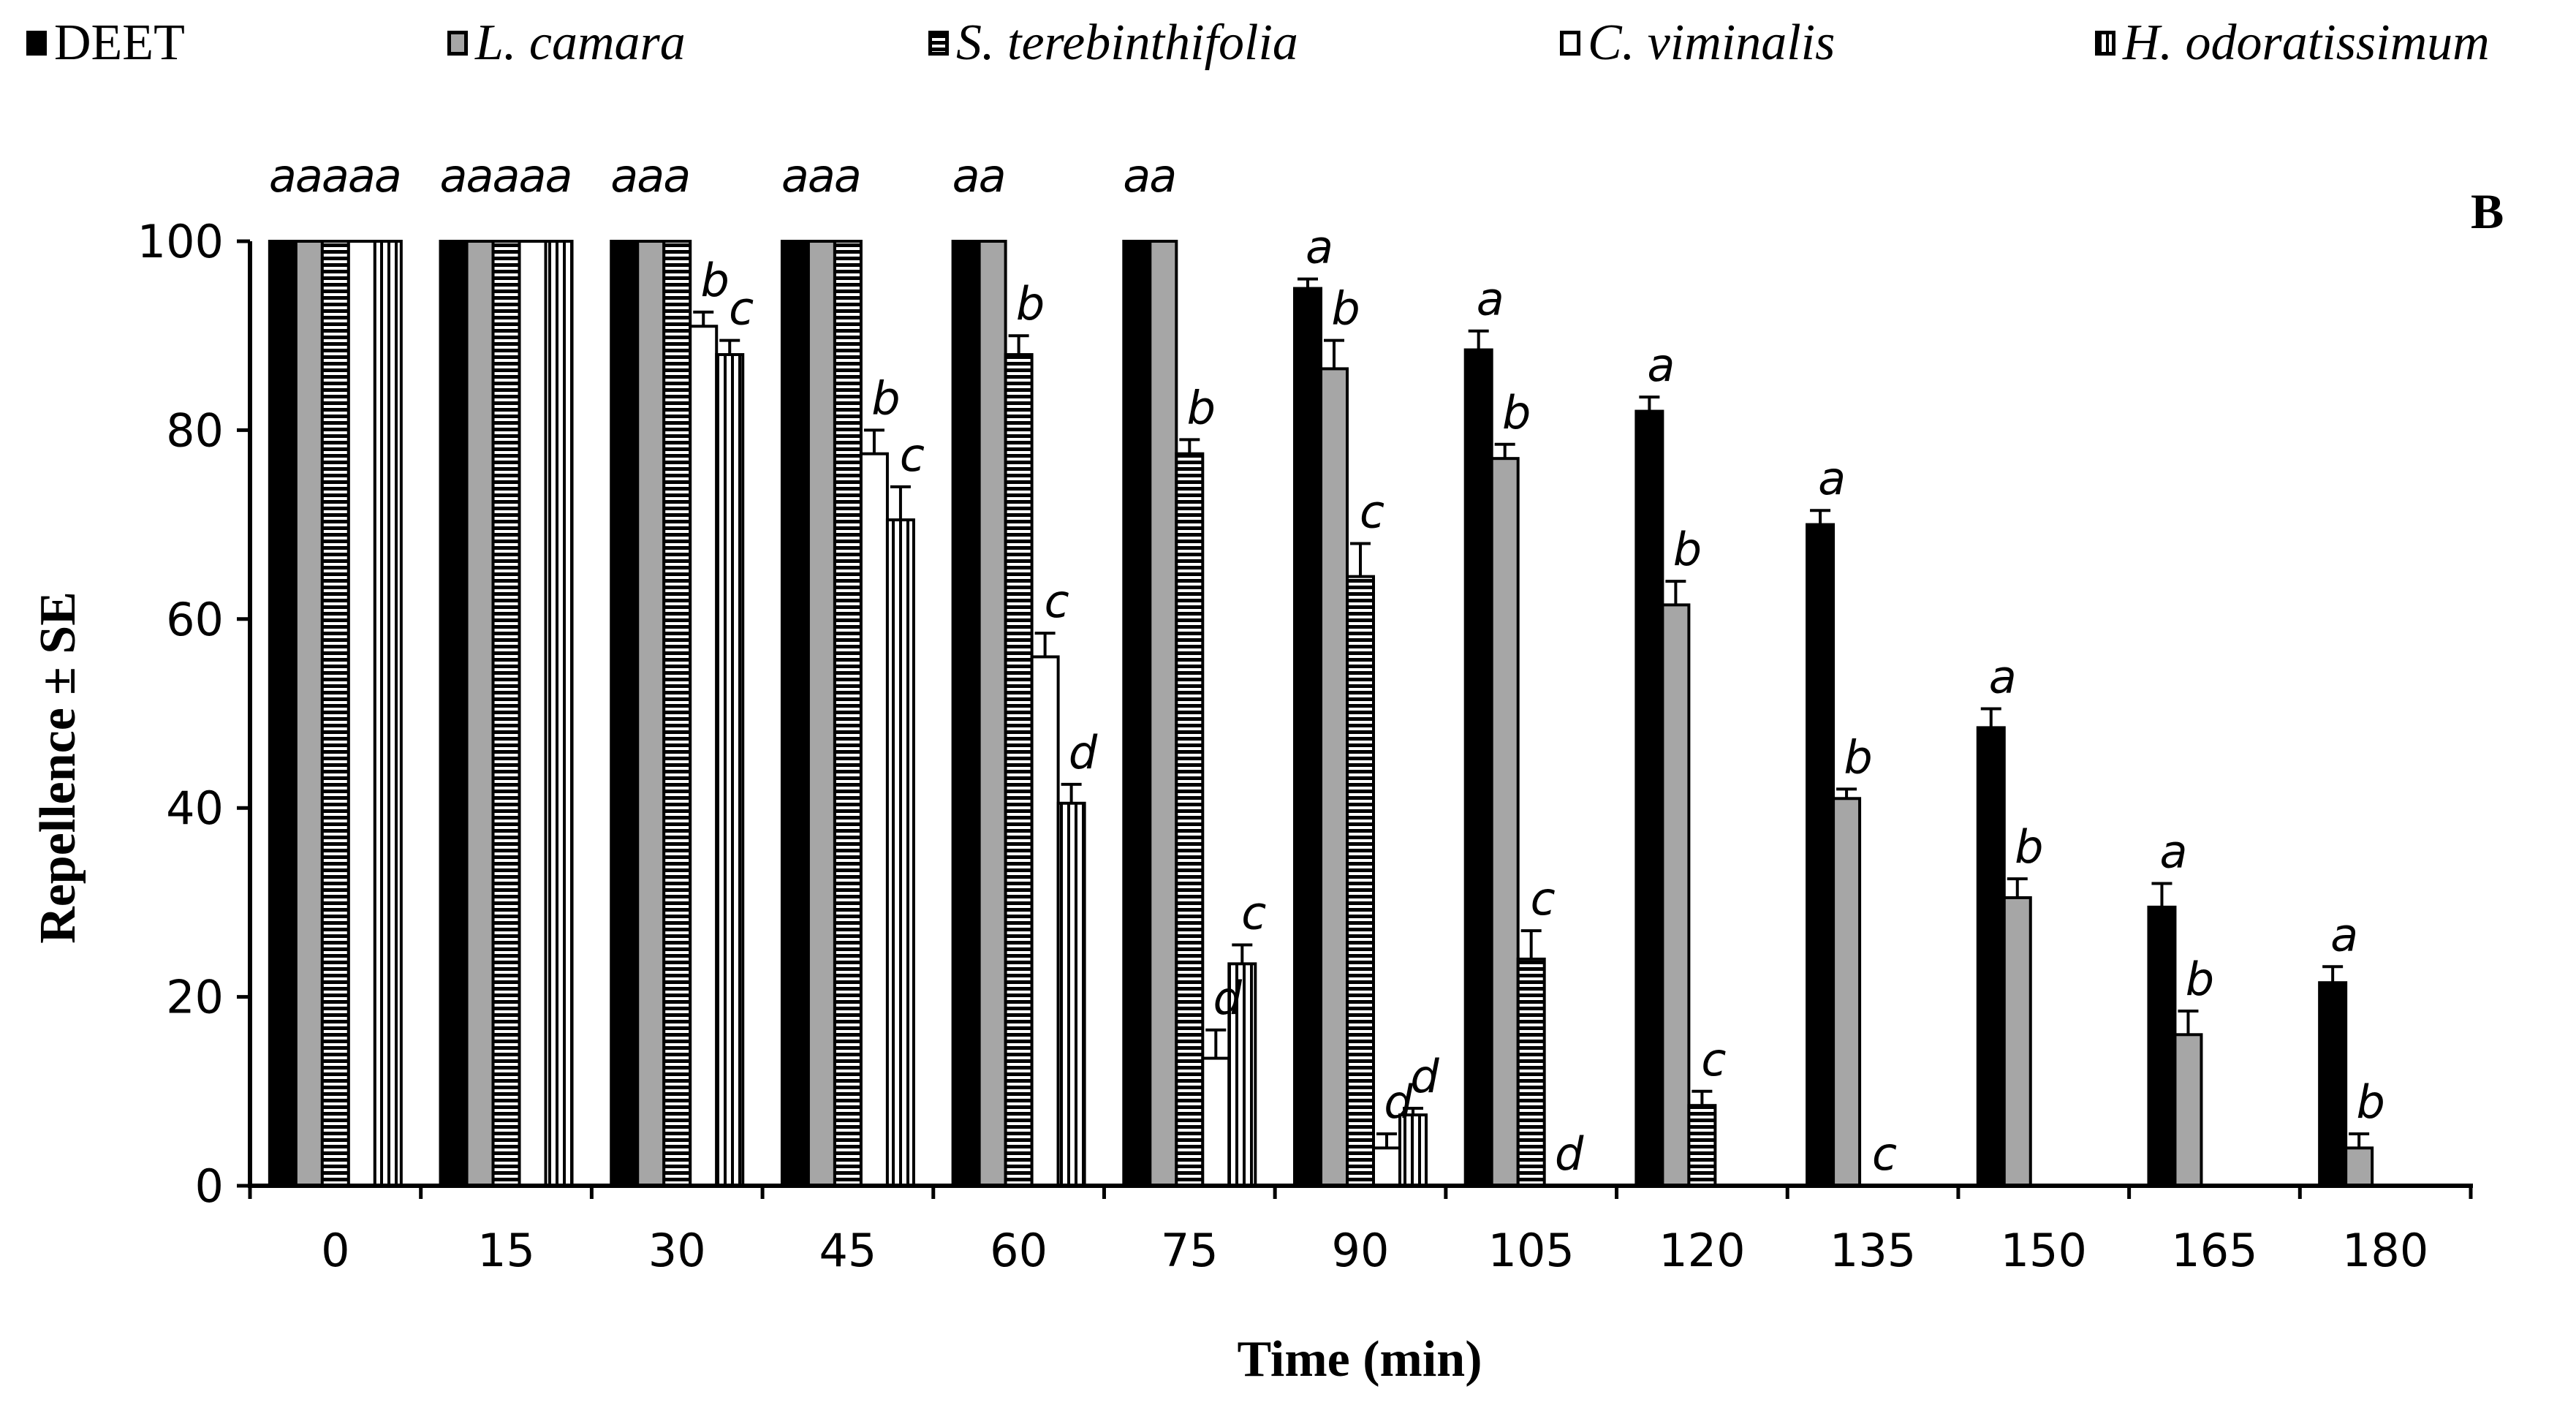 The height and width of the screenshot is (1408, 2576). What do you see at coordinates (847, 1250) in the screenshot?
I see `x-tick-label: 45` at bounding box center [847, 1250].